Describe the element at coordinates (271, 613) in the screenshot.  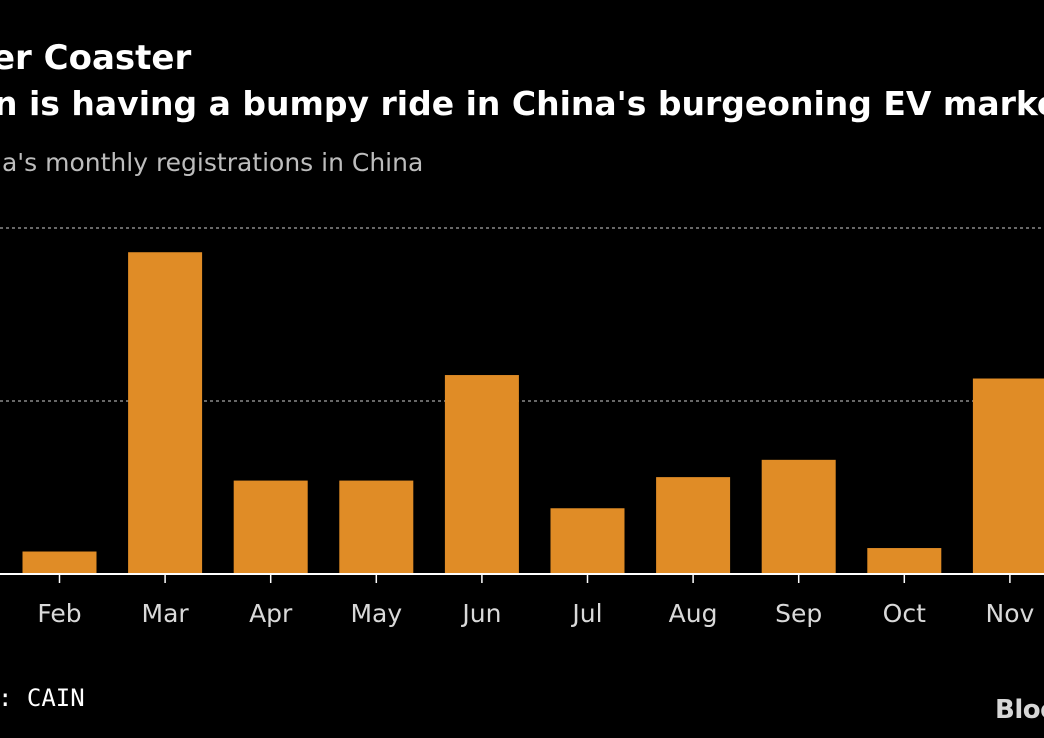
I see `x-tick-label-apr: Apr` at that location.